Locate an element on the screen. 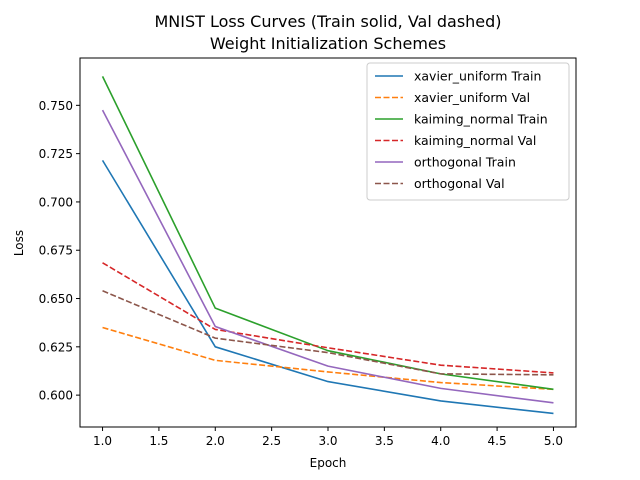 The width and height of the screenshot is (640, 480). x-tick-label: 2.5 is located at coordinates (271, 441).